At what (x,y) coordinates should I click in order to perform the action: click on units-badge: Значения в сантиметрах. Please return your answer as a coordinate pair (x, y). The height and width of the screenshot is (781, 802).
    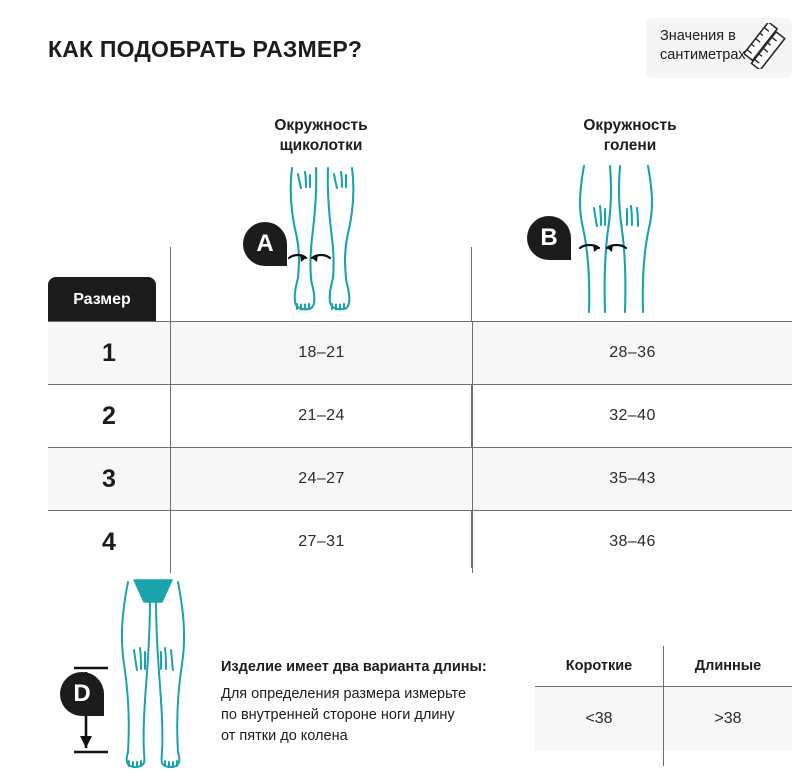
    Looking at the image, I should click on (719, 48).